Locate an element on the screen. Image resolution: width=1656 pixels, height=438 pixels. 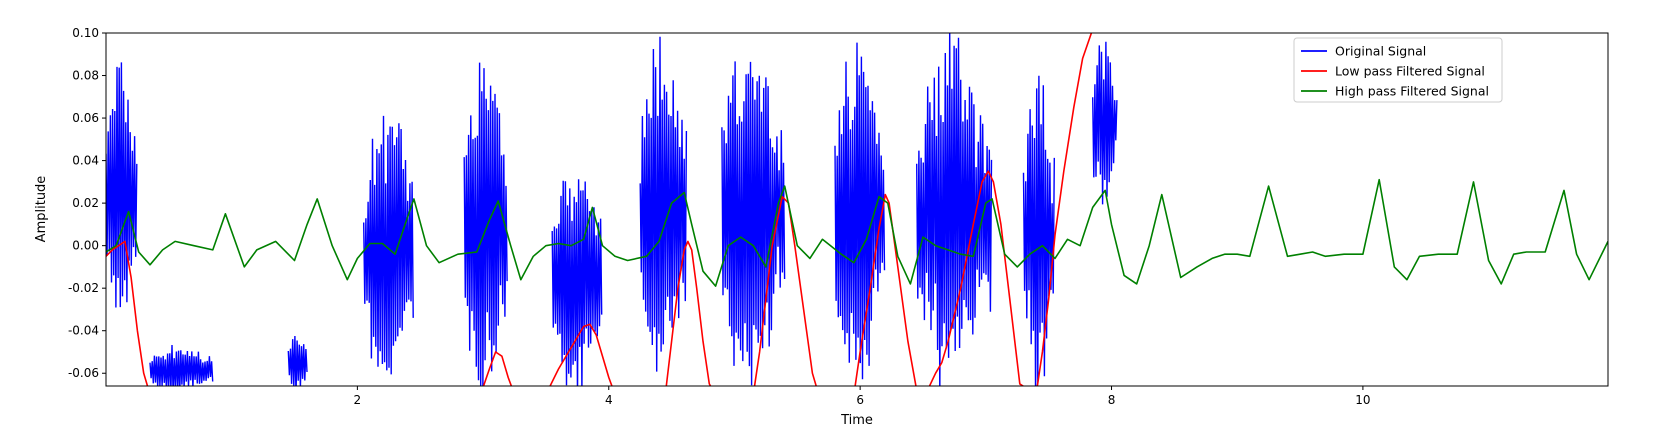
x-axis-label: Time is located at coordinates (856, 420).